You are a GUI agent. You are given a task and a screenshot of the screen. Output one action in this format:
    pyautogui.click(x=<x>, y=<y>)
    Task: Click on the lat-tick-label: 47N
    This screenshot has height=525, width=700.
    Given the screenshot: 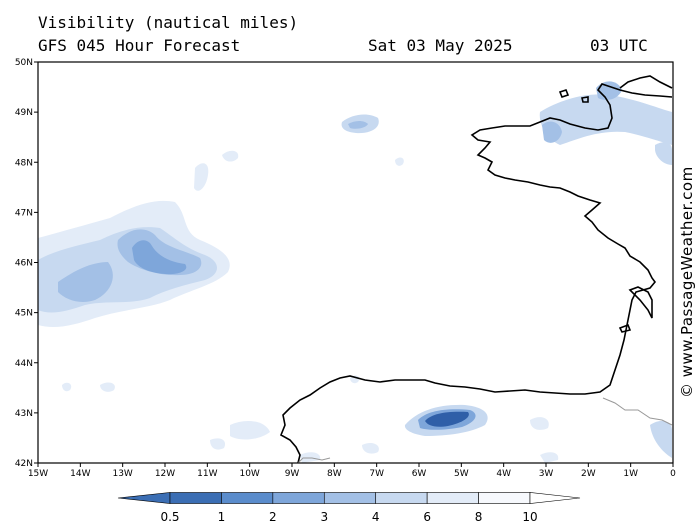 What is the action you would take?
    pyautogui.click(x=24, y=213)
    